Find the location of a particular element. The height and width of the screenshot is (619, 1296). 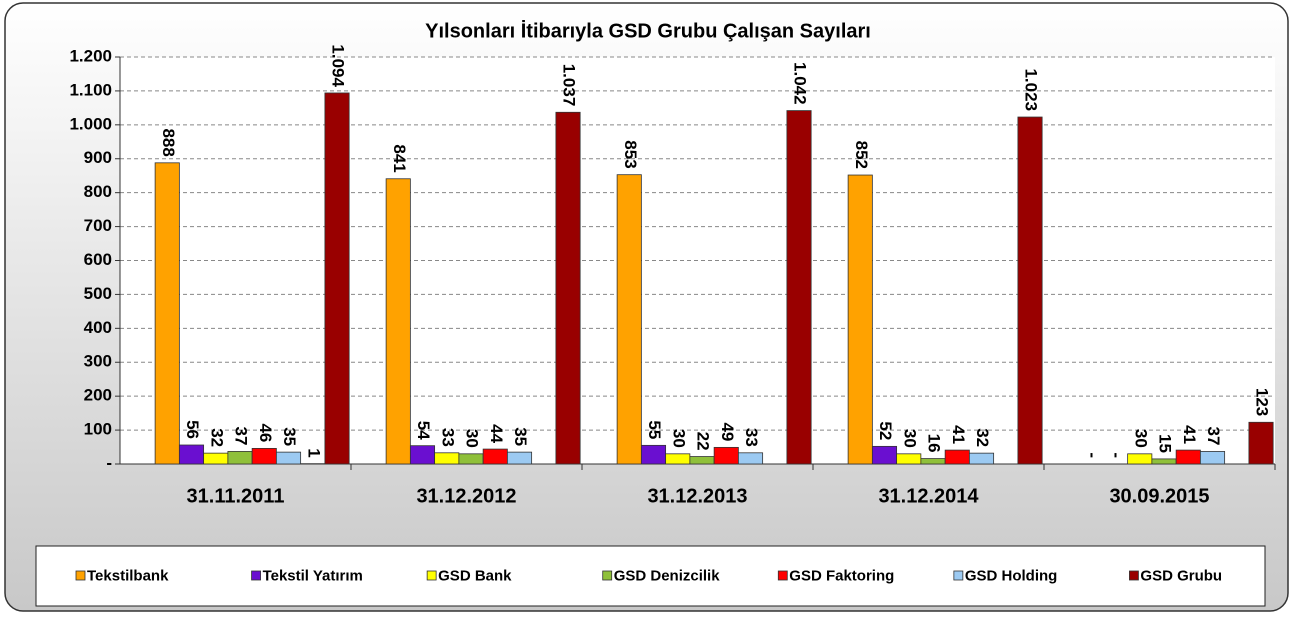

legend-label: GSD Bank is located at coordinates (475, 575).